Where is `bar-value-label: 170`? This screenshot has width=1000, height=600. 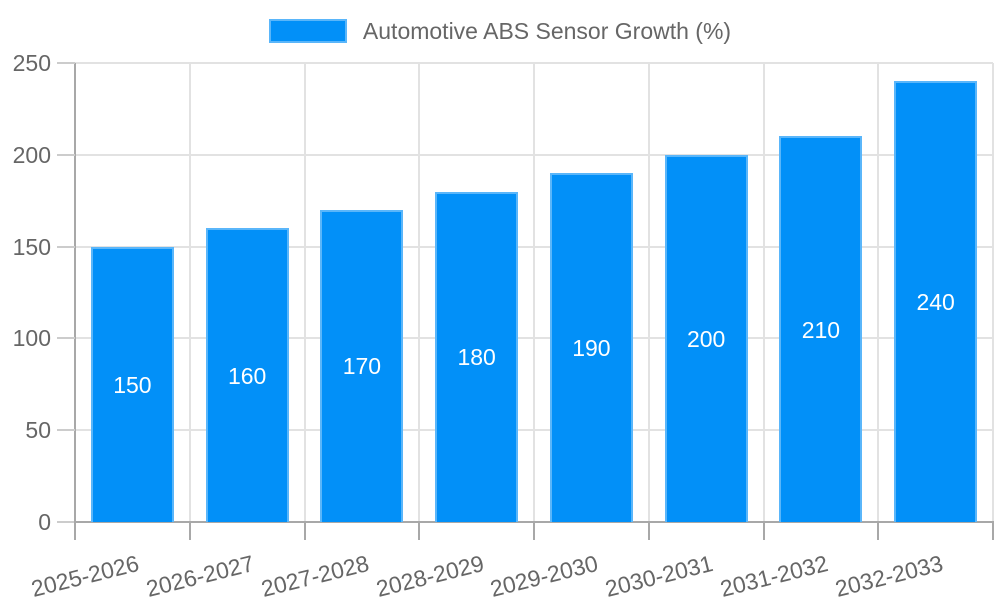
bar-value-label: 170 is located at coordinates (362, 366).